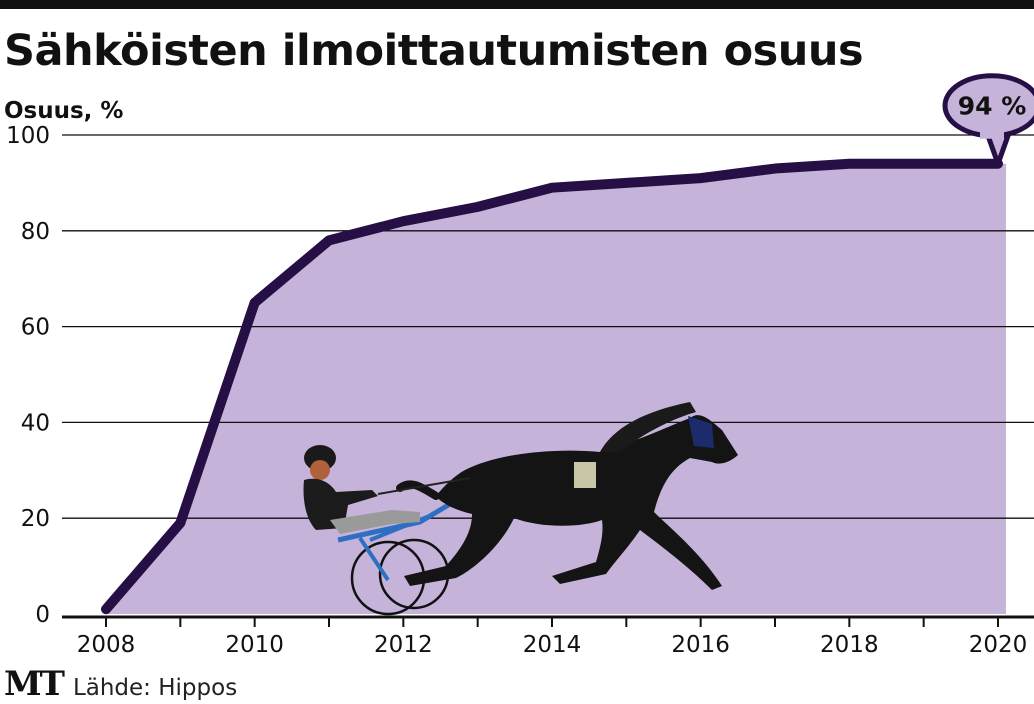 The height and width of the screenshot is (704, 1034). I want to click on saddle-pad, so click(585, 475).